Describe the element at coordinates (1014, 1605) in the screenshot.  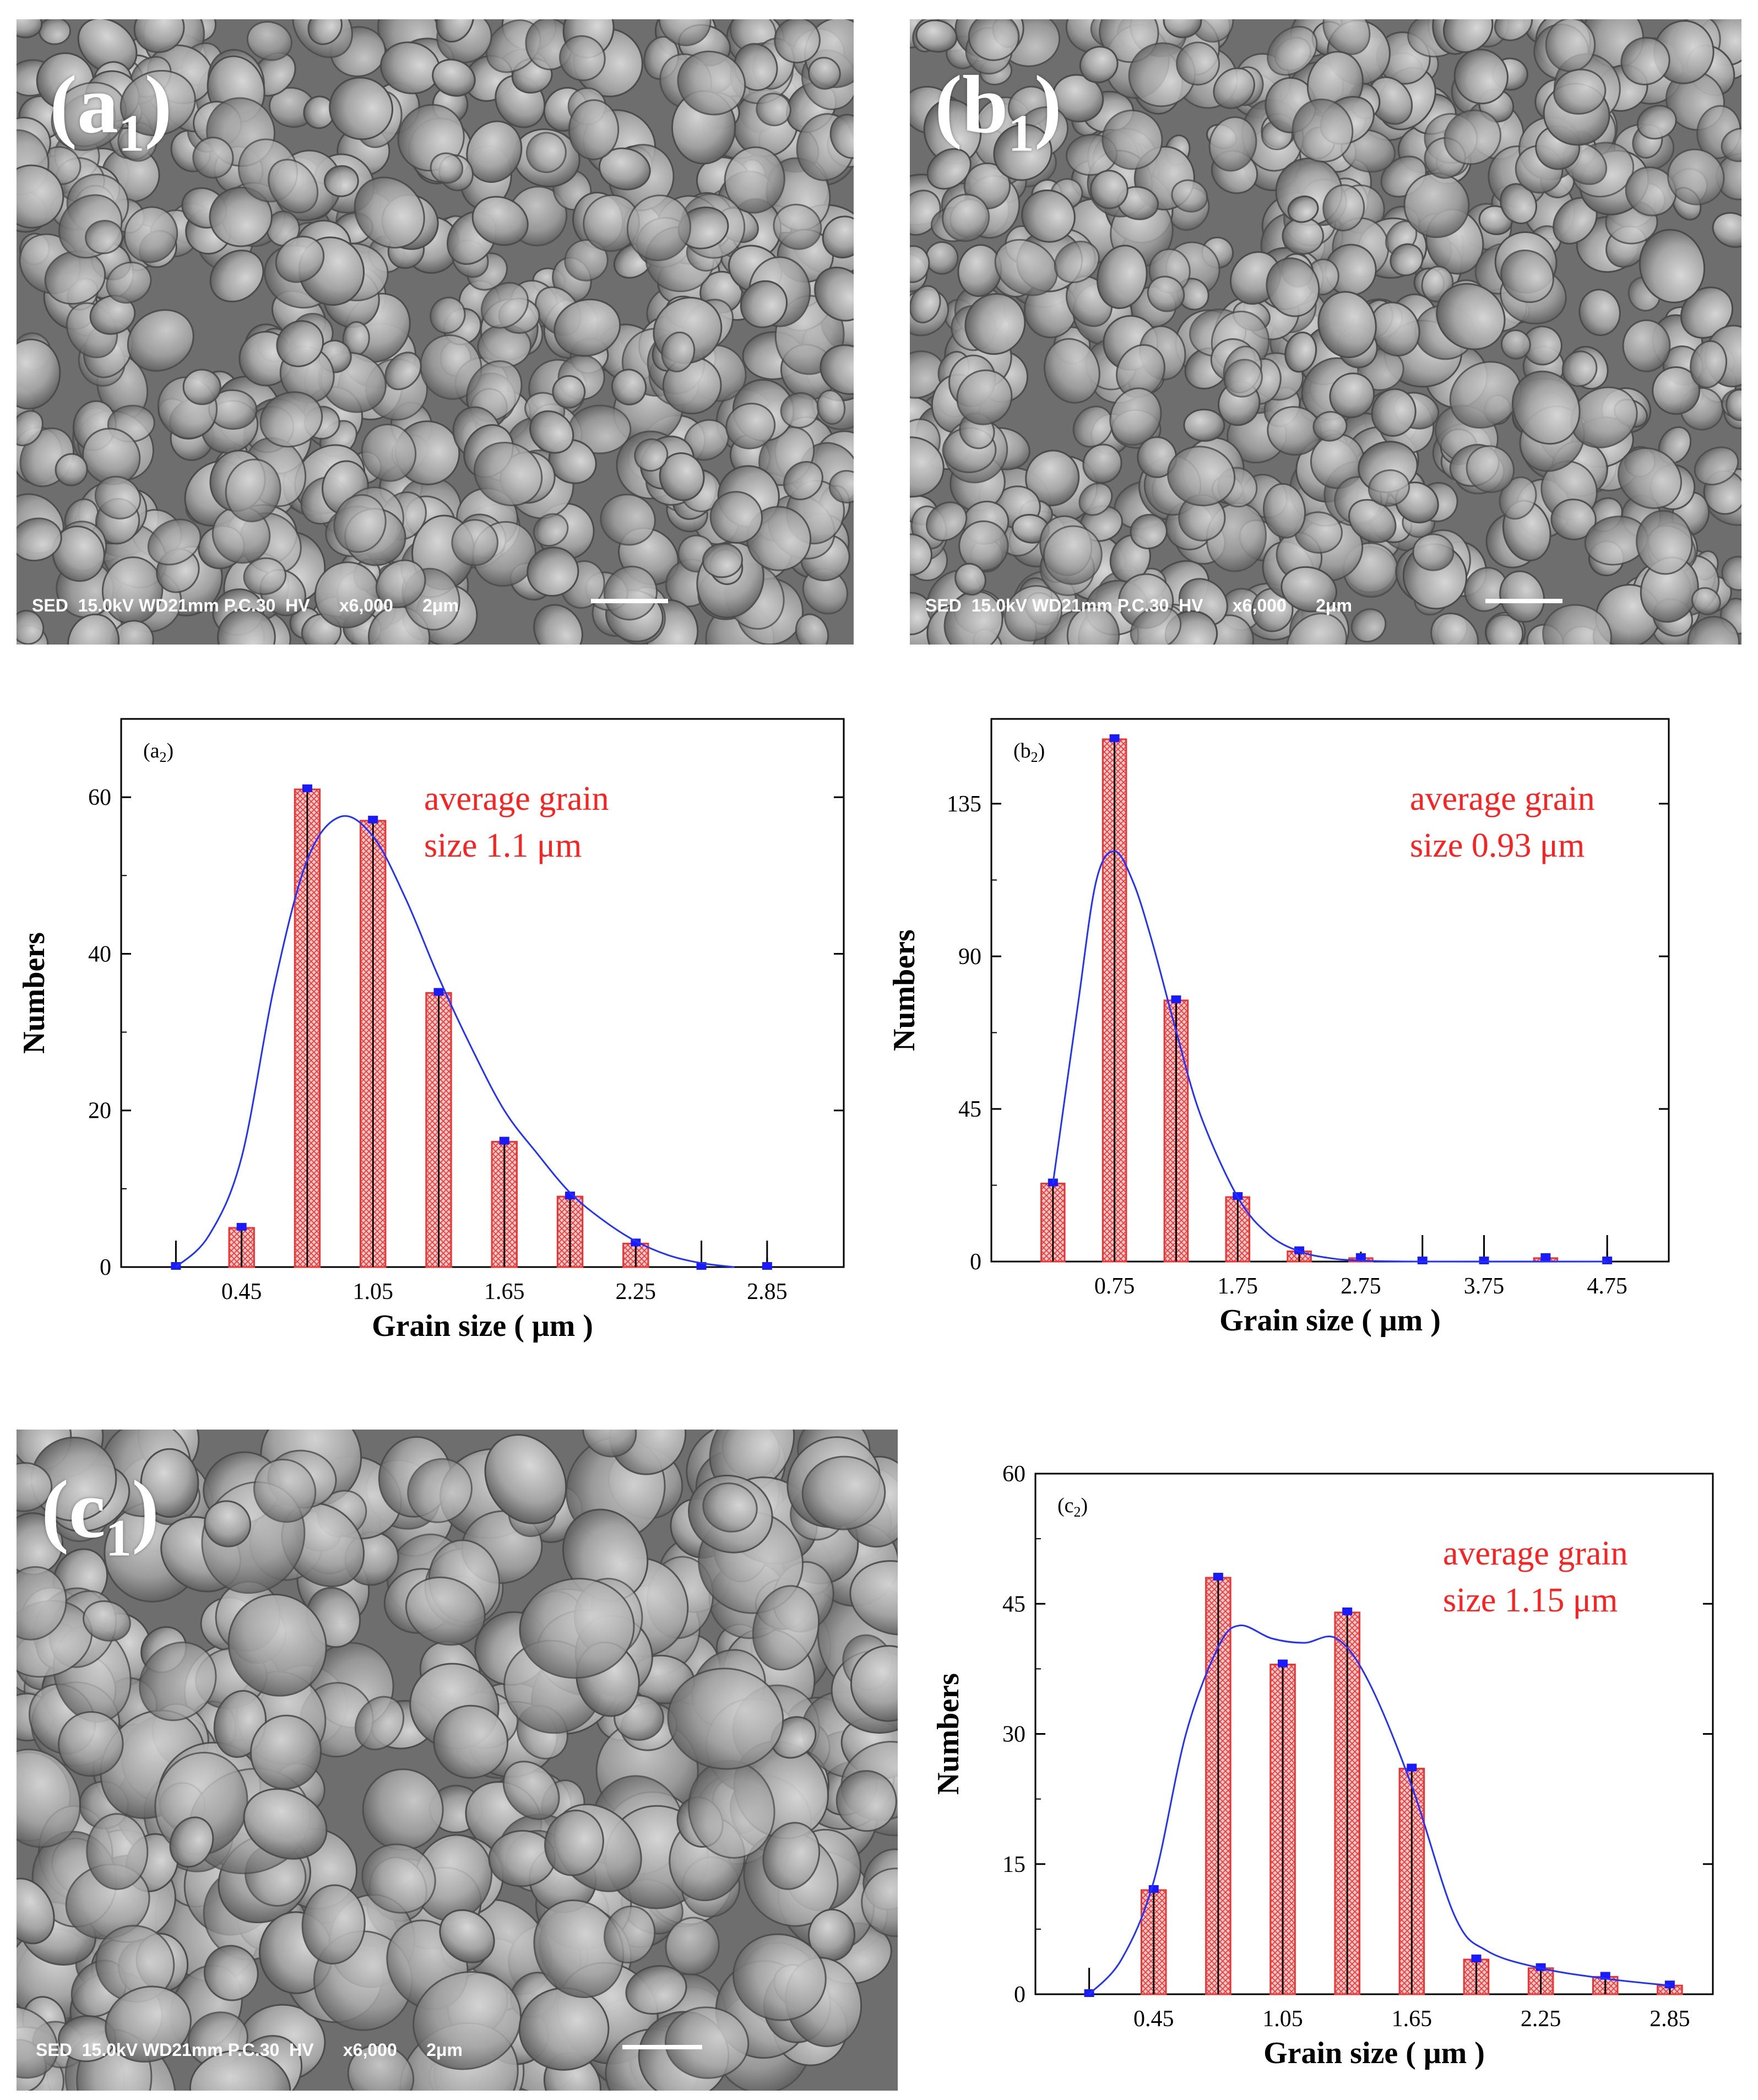
I see `y-tick-label: 45` at that location.